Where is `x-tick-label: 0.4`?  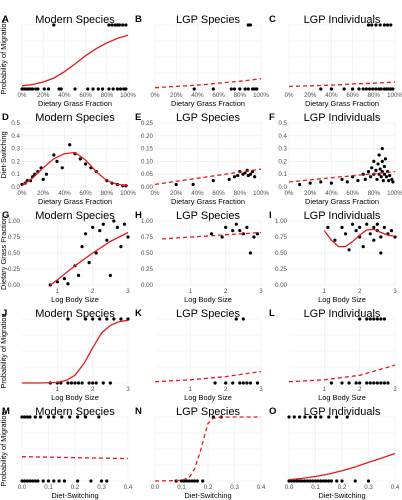
x-tick-label: 0.4 is located at coordinates (395, 487).